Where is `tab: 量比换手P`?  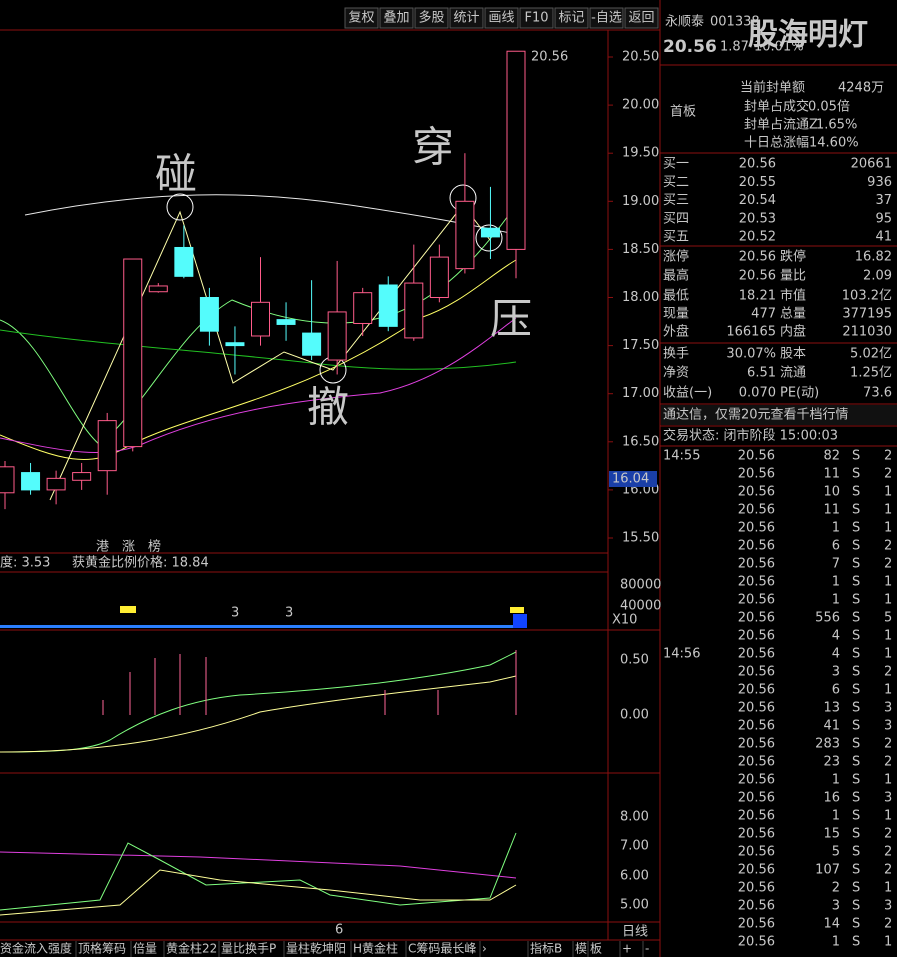
tab: 量比换手P is located at coordinates (248, 949).